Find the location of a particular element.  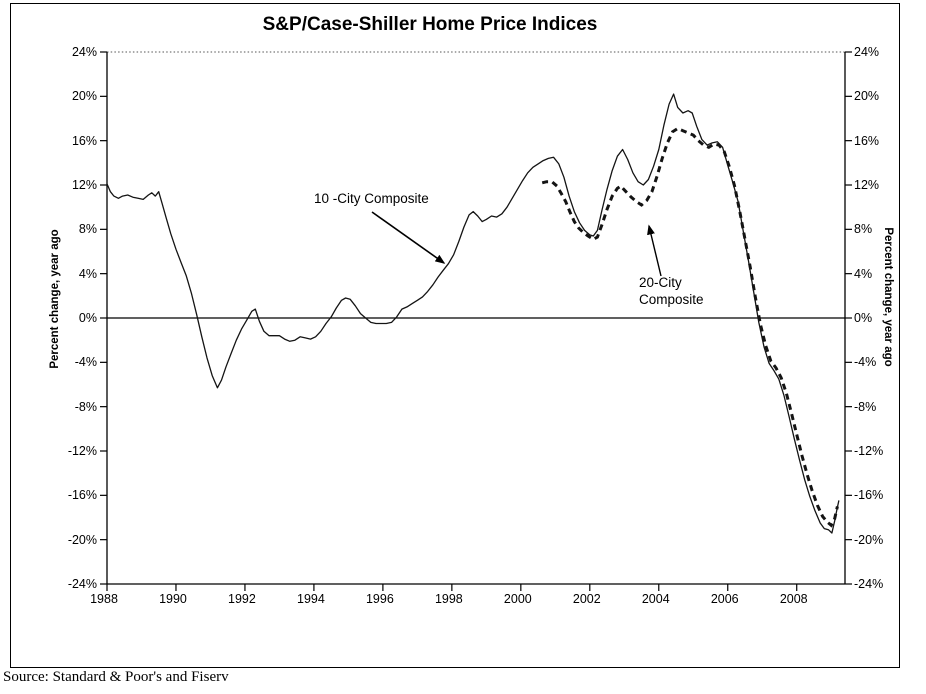

left-axis-title: Percent change, year ago is located at coordinates (55, 299).